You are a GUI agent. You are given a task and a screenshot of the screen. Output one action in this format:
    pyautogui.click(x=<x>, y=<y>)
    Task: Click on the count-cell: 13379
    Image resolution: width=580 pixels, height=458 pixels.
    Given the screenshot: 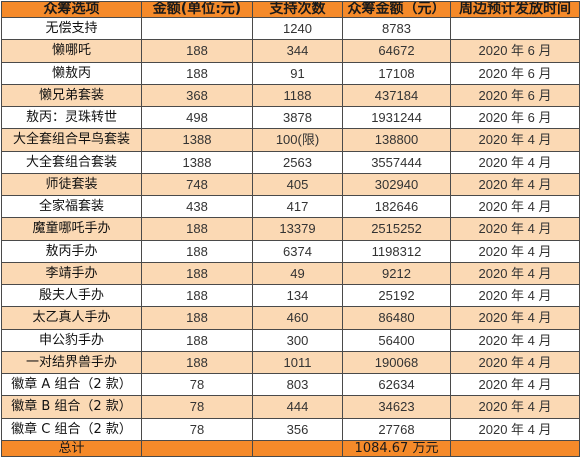 What is the action you would take?
    pyautogui.click(x=297, y=229)
    